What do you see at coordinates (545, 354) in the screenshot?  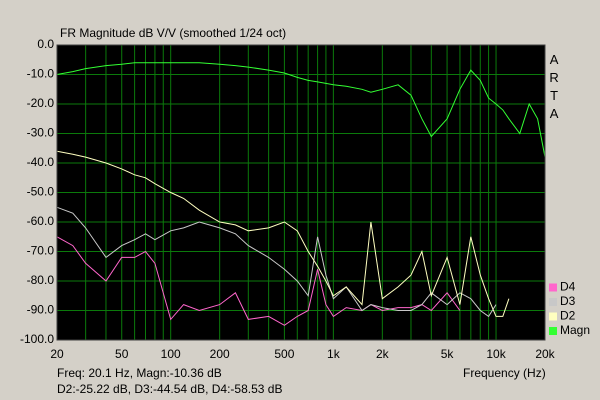 I see `x-tick-label: 20k` at bounding box center [545, 354].